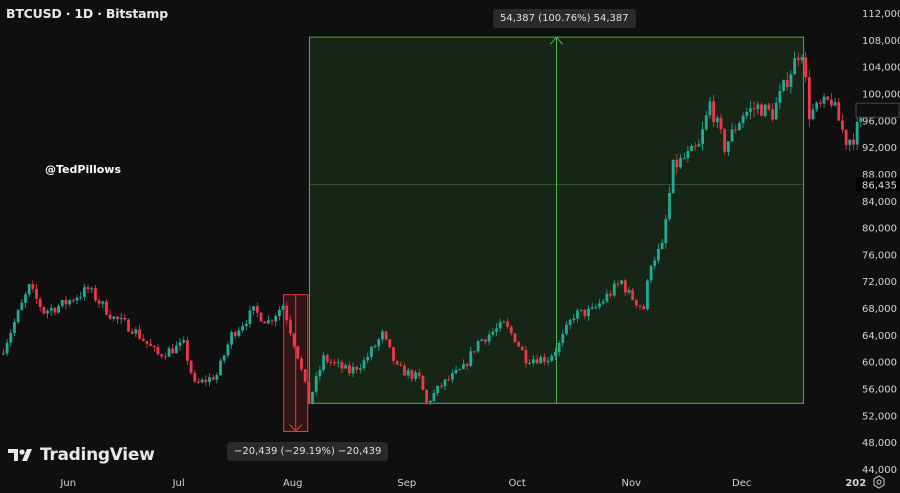 This screenshot has height=493, width=900. I want to click on x-tick-label: 202, so click(855, 483).